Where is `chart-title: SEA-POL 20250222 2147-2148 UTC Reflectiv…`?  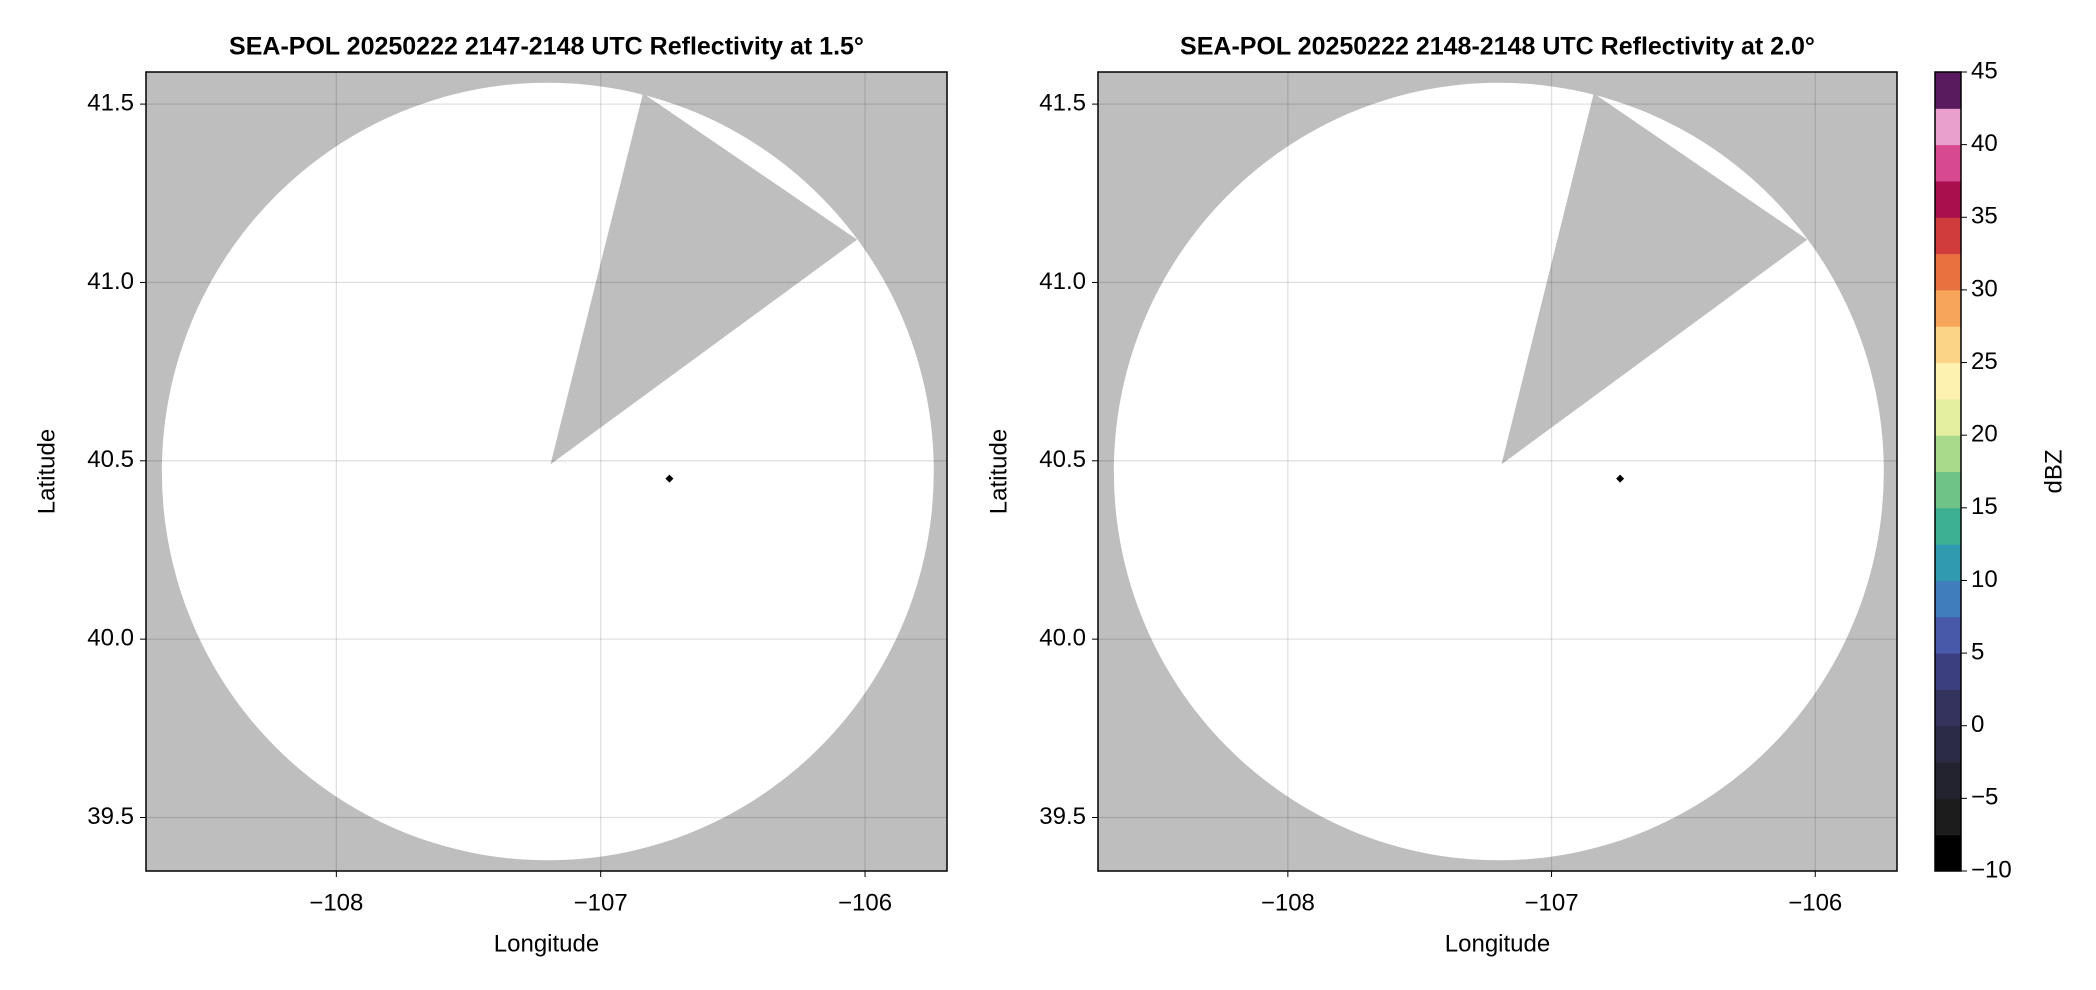
chart-title: SEA-POL 20250222 2147-2148 UTC Reflectiv… is located at coordinates (546, 47).